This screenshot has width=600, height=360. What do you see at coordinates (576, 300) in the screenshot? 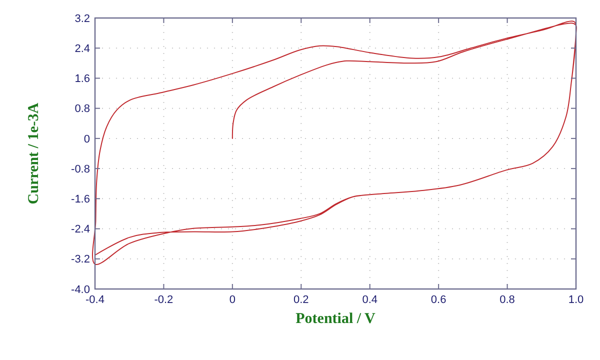
I see `x-tick-label: 1.0` at bounding box center [576, 300].